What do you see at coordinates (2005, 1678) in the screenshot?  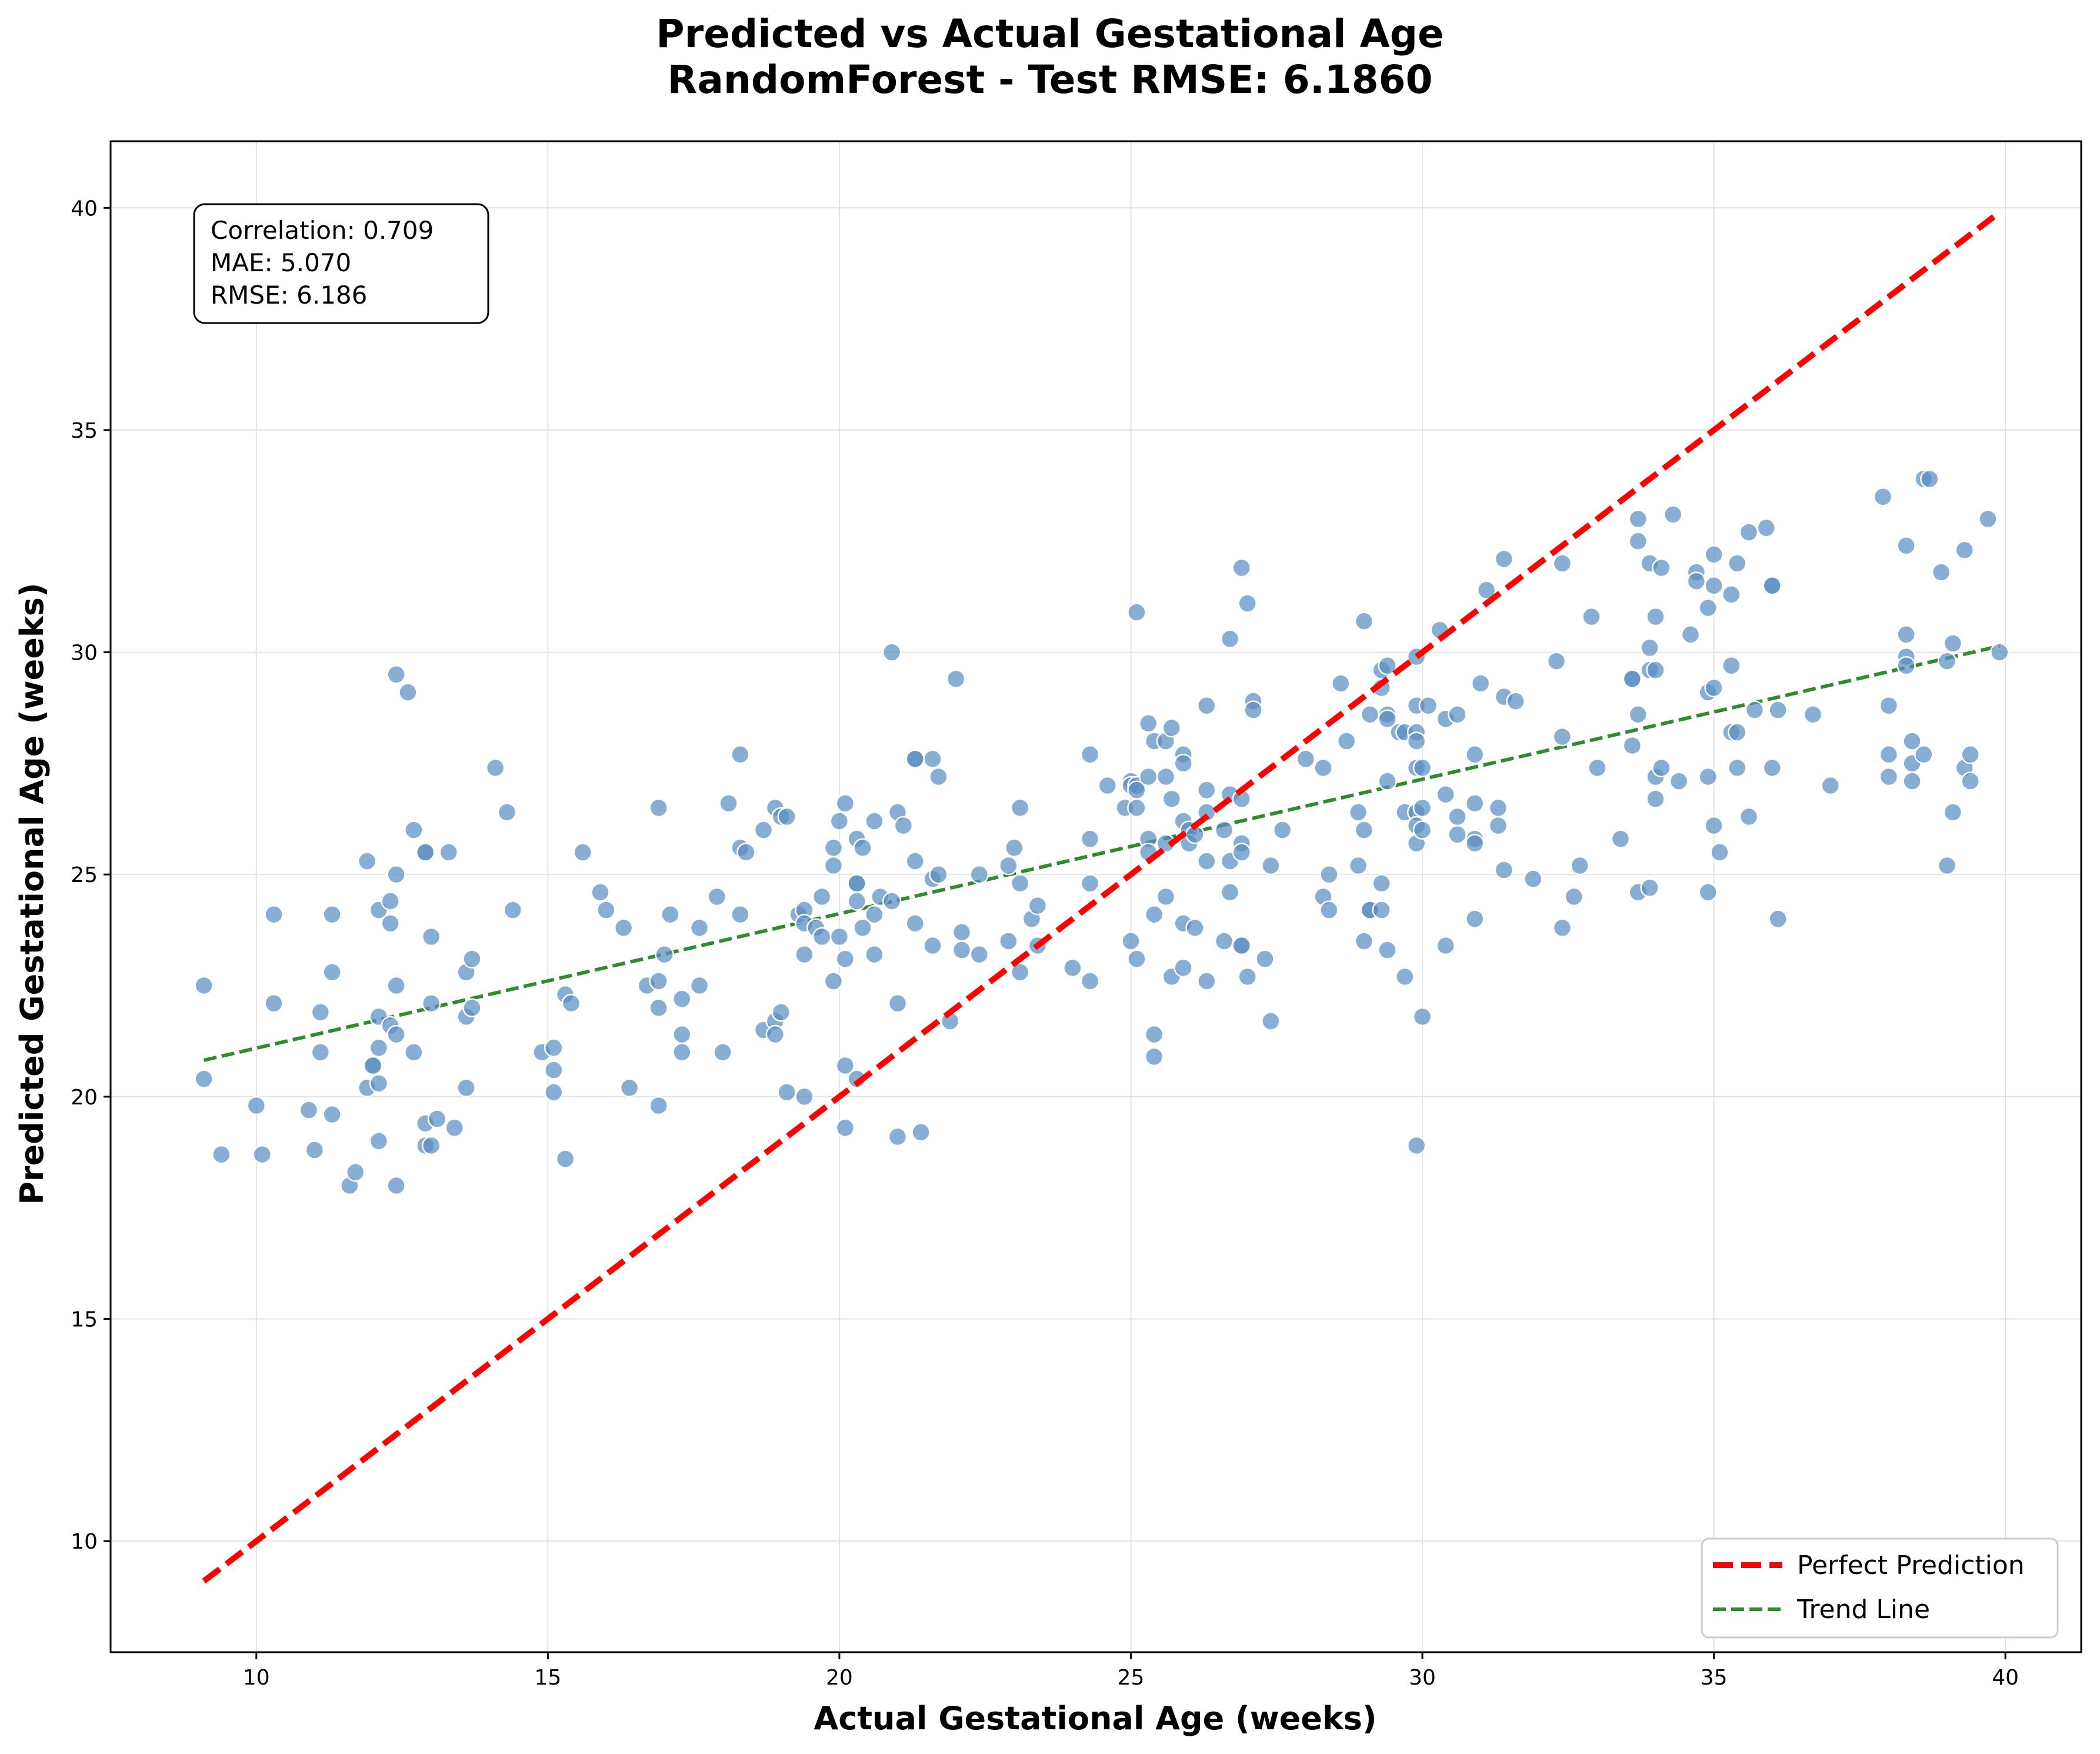 I see `x-tick-label: 40` at bounding box center [2005, 1678].